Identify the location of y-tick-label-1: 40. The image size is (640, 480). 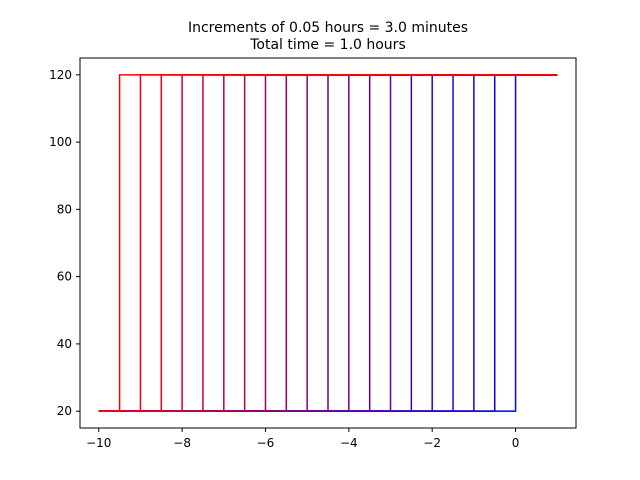
(64, 344).